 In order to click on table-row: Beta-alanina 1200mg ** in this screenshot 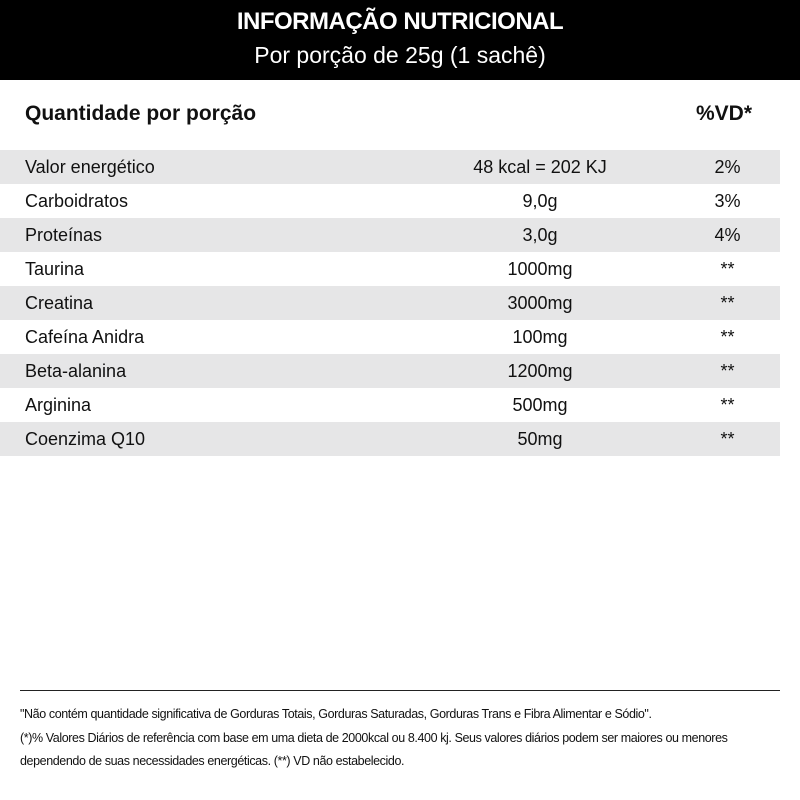, I will do `click(390, 371)`.